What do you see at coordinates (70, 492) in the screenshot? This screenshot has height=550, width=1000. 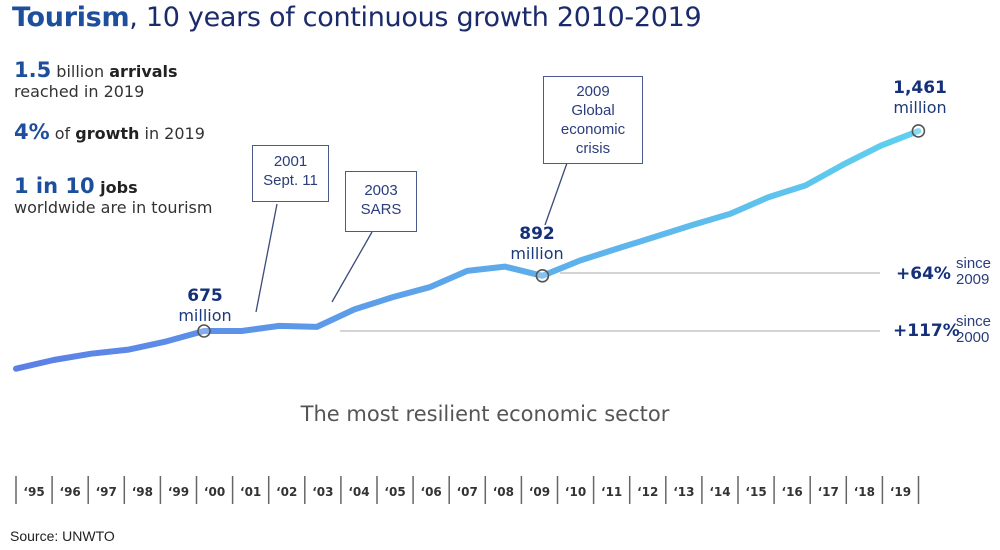 I see `x-tick-label: ‘96` at bounding box center [70, 492].